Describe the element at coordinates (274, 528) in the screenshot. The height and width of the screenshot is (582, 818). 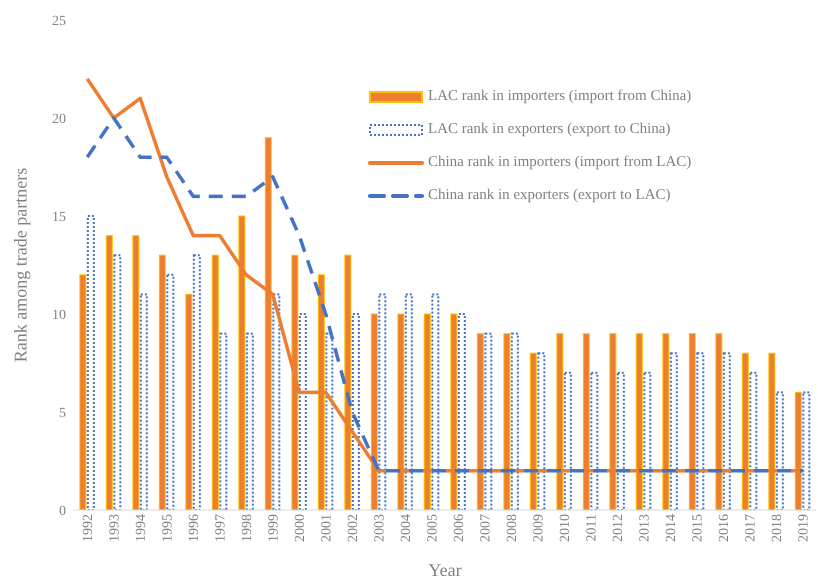
I see `x-tick-label: 1999` at that location.